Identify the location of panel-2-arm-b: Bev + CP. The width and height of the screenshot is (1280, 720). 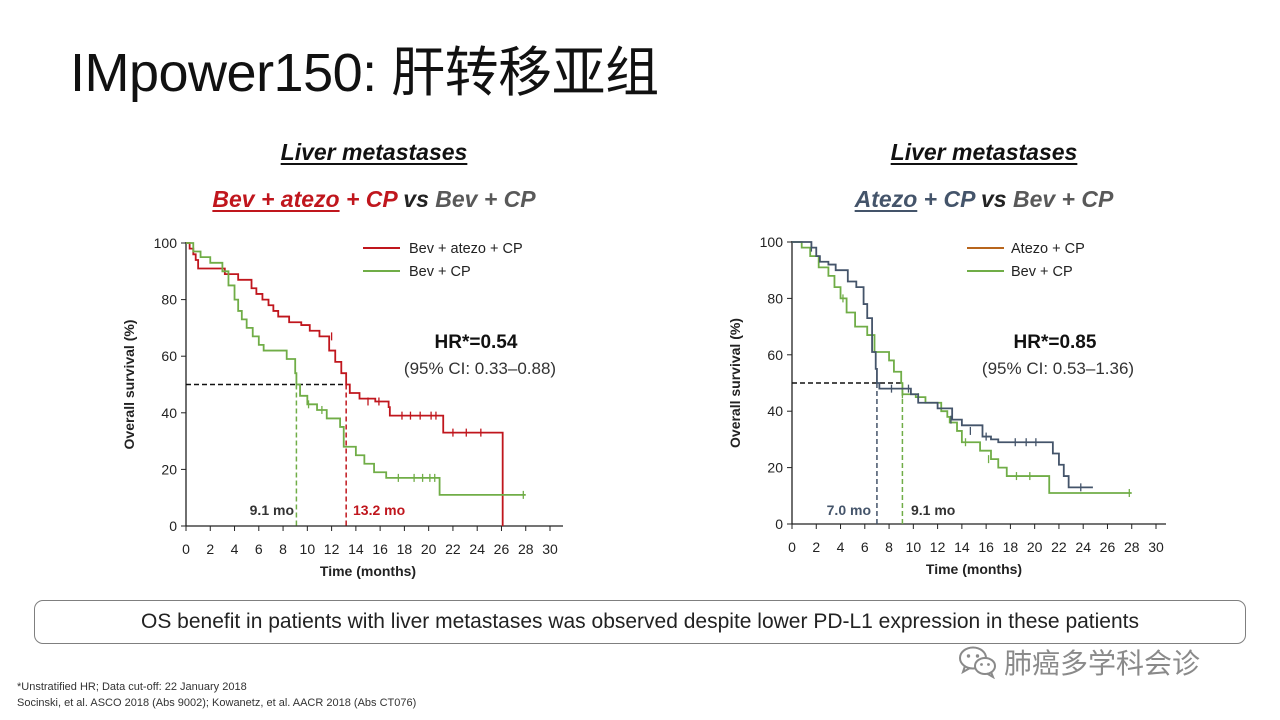
(1063, 199).